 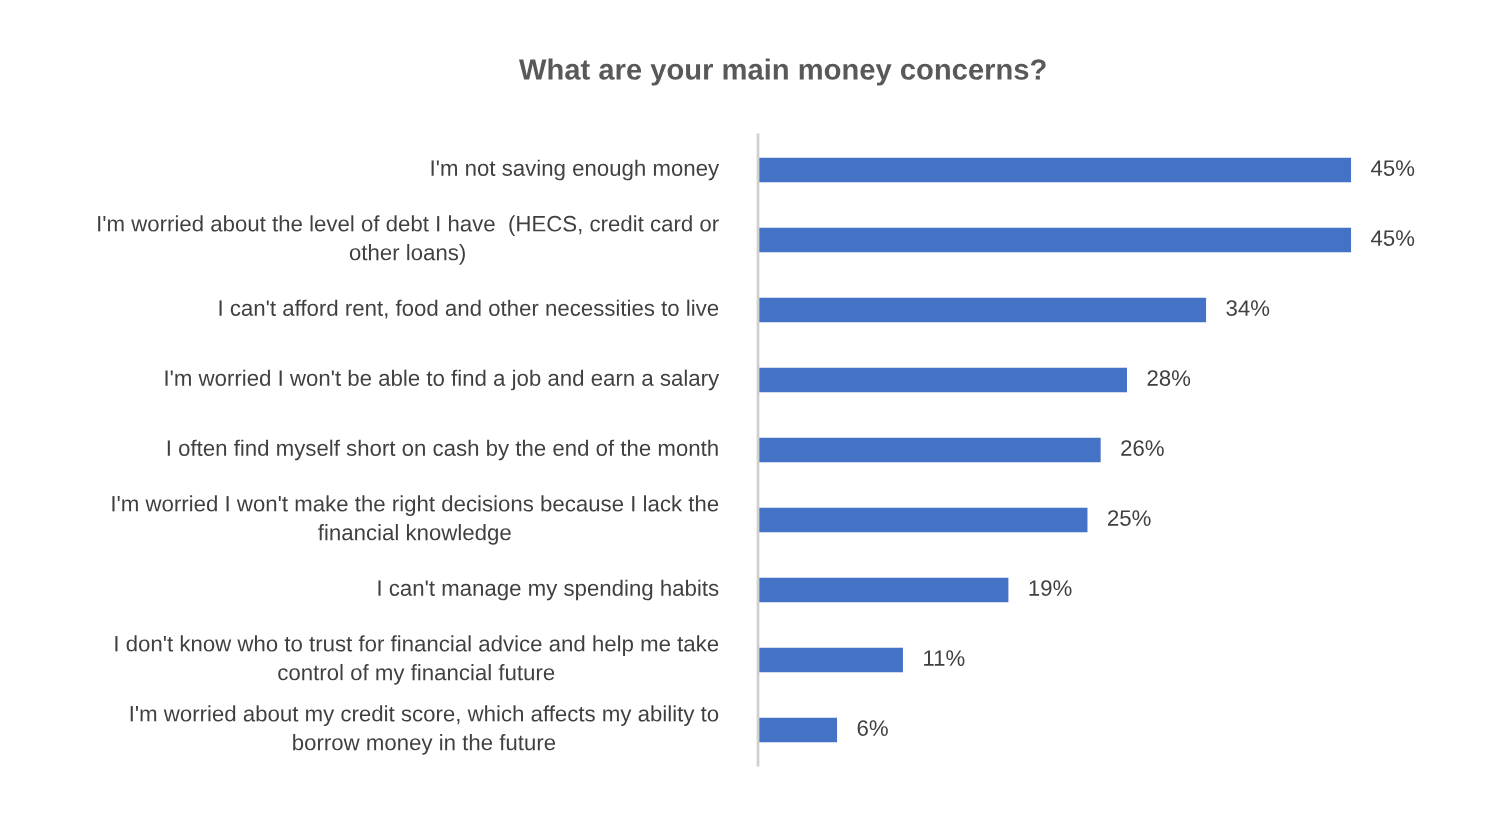 I want to click on data-label: 34%, so click(x=1248, y=308).